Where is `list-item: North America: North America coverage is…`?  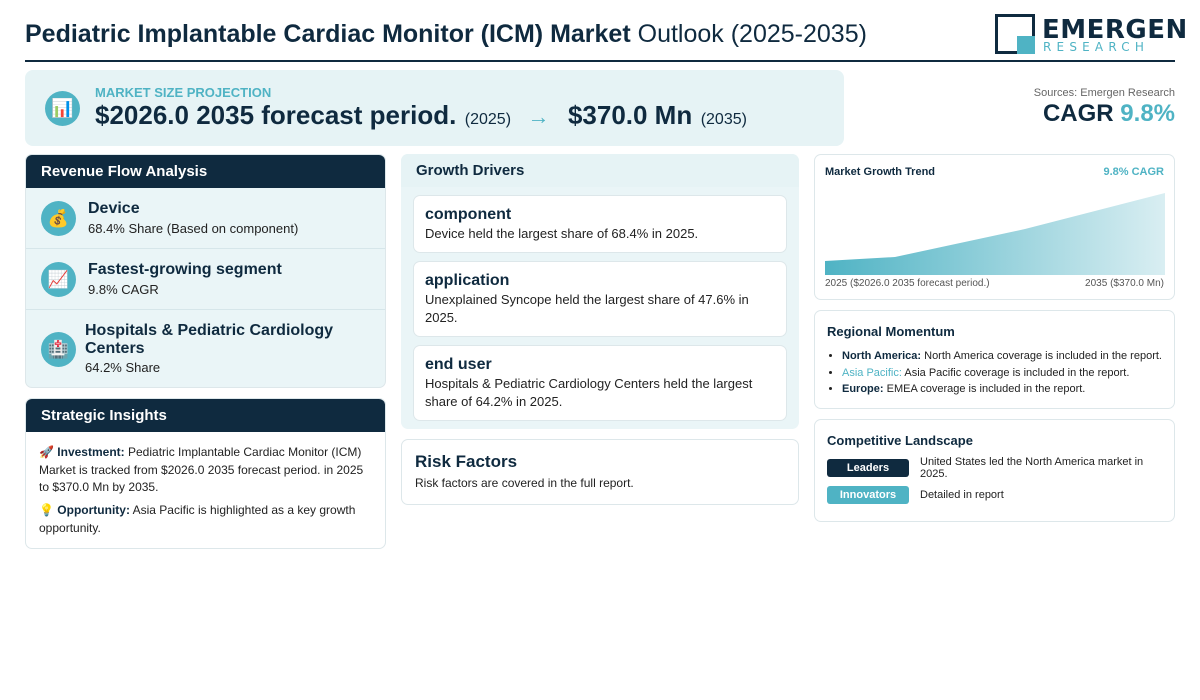 list-item: North America: North America coverage is… is located at coordinates (1007, 356).